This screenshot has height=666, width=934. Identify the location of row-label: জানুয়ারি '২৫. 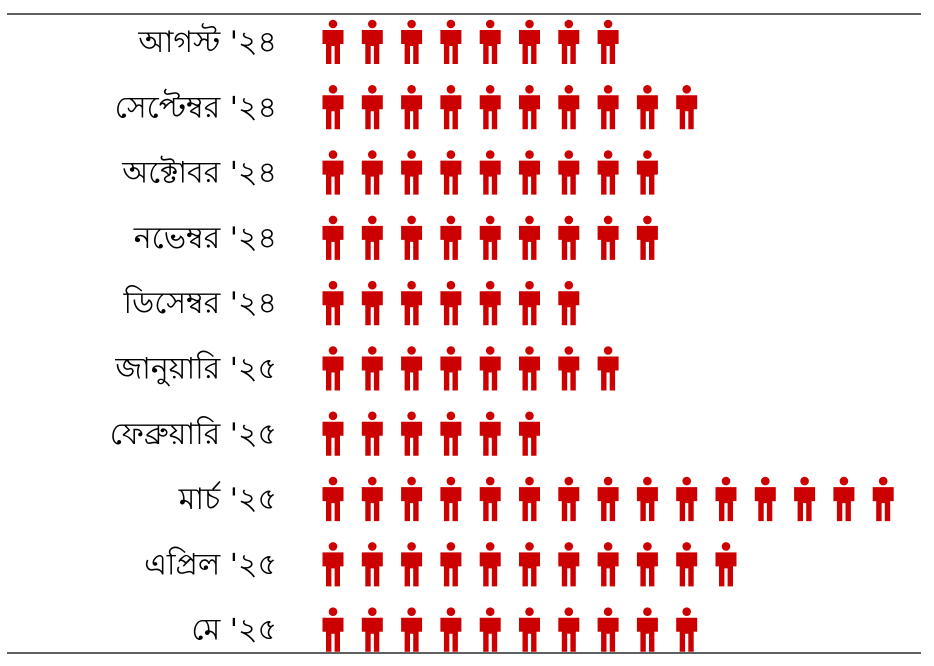
(195, 369).